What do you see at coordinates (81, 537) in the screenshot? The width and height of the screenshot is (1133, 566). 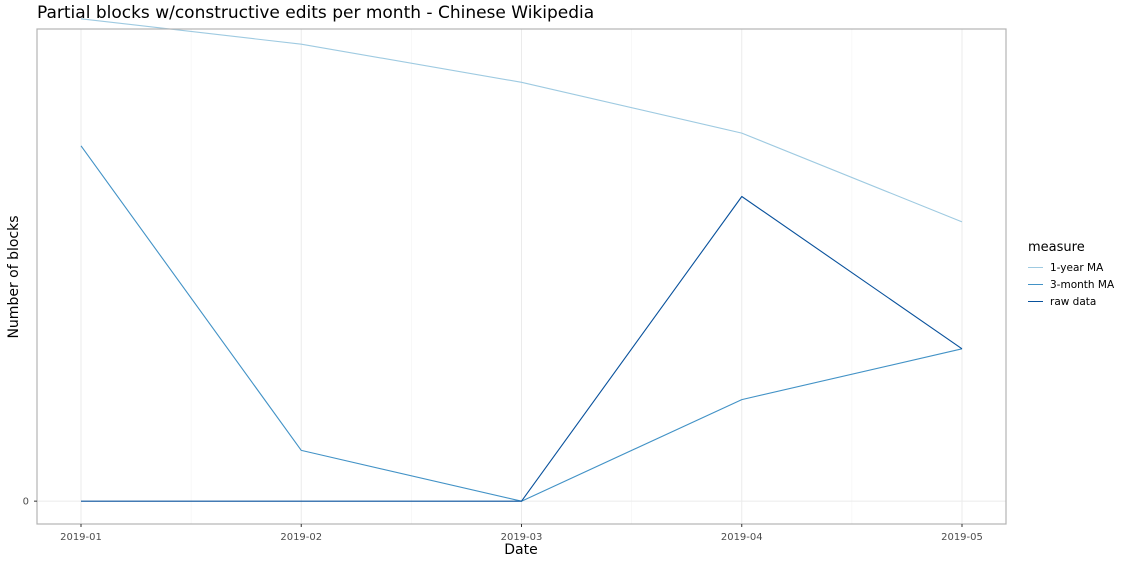 I see `x-tick-label: 2019-01` at bounding box center [81, 537].